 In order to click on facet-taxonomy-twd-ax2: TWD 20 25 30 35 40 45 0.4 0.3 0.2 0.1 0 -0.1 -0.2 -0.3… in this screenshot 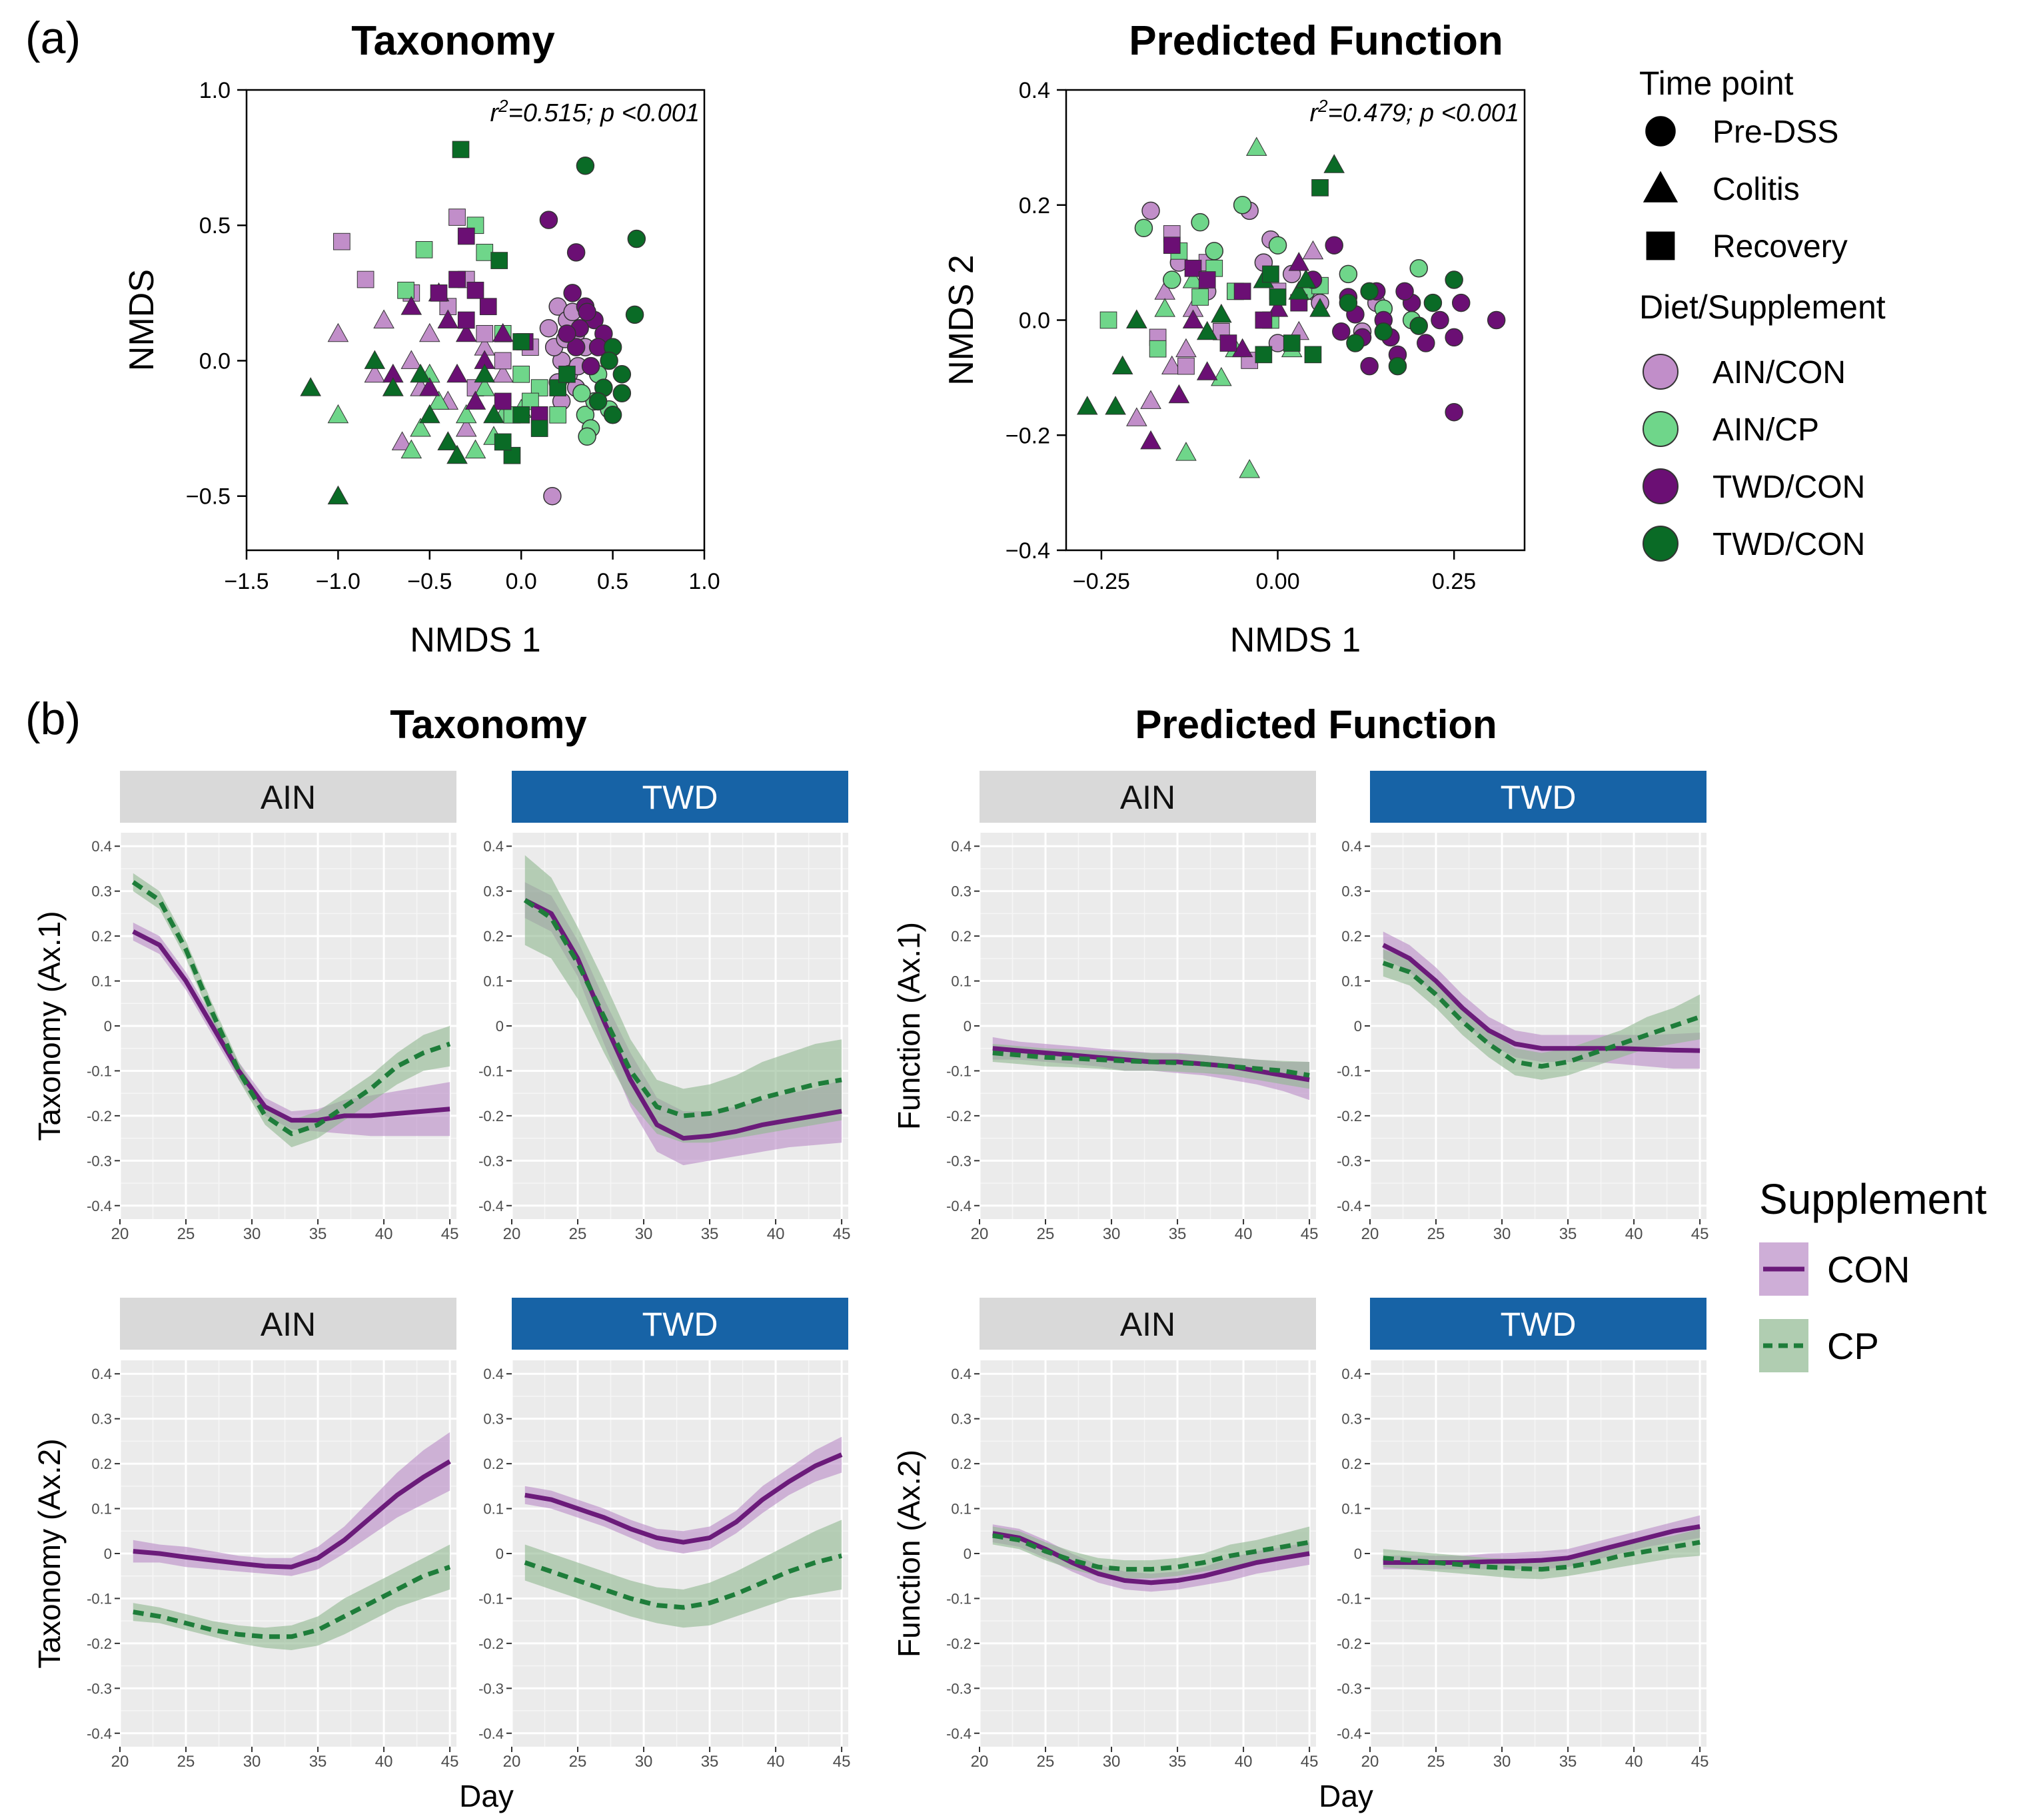, I will do `click(664, 1534)`.